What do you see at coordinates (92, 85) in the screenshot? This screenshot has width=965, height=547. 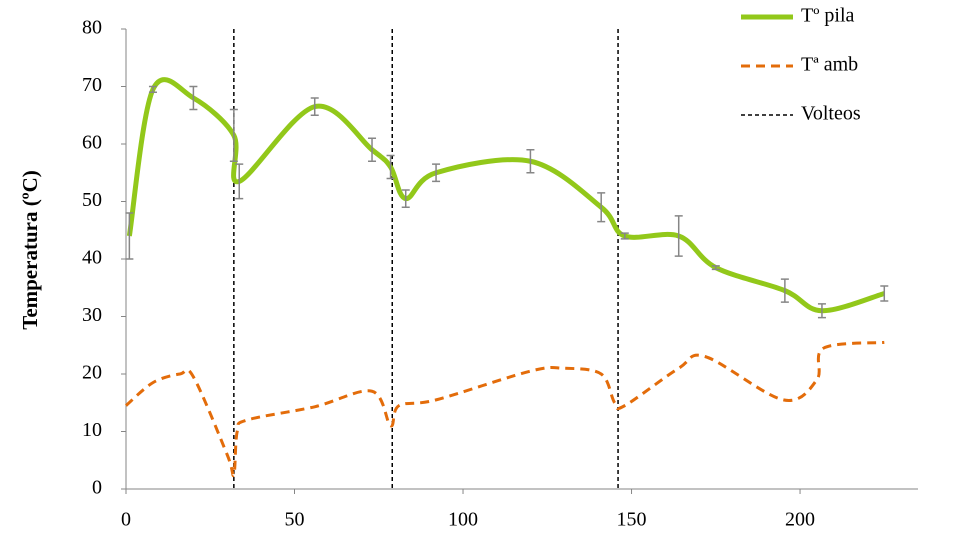 I see `y-tick-label: 70` at bounding box center [92, 85].